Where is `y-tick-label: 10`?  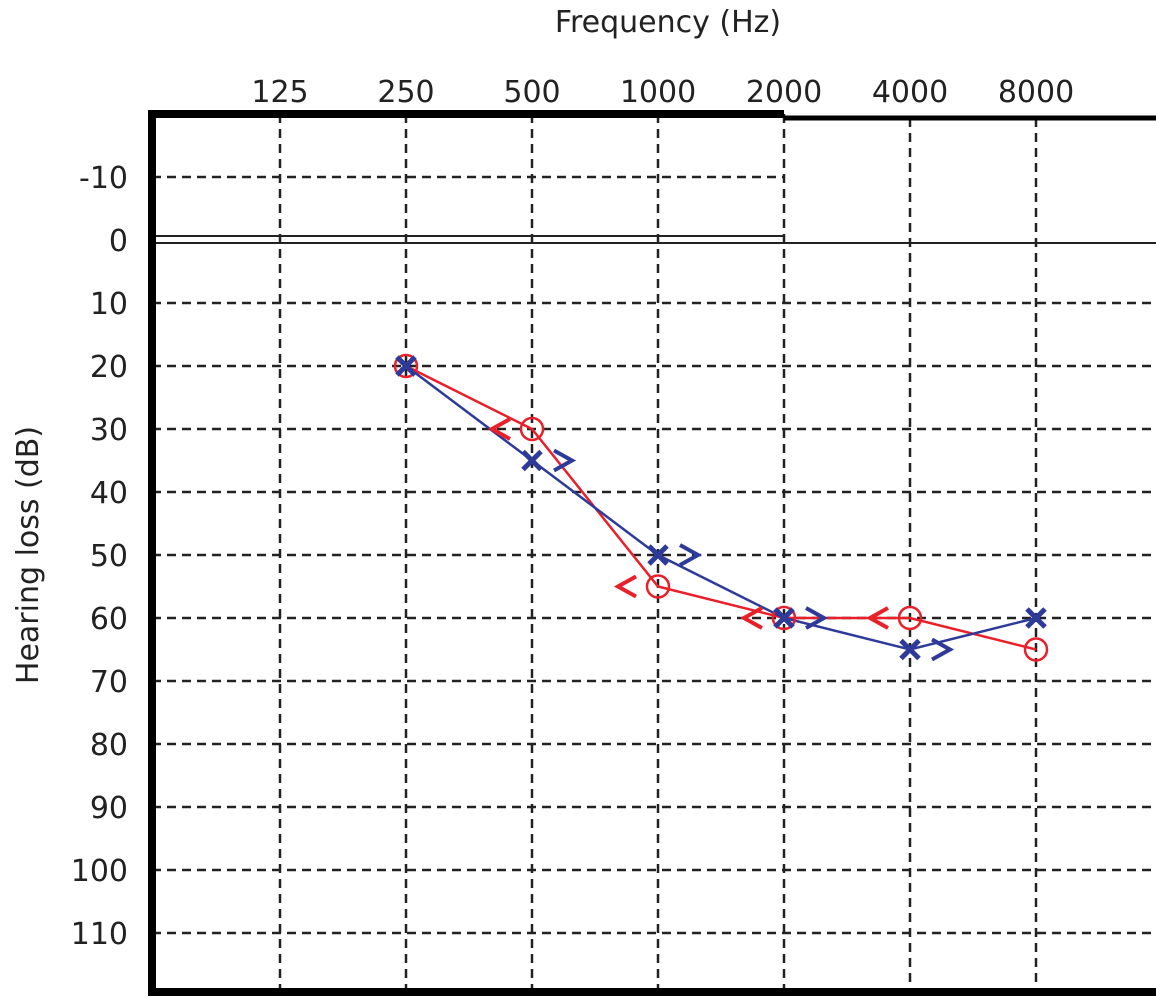 y-tick-label: 10 is located at coordinates (109, 304).